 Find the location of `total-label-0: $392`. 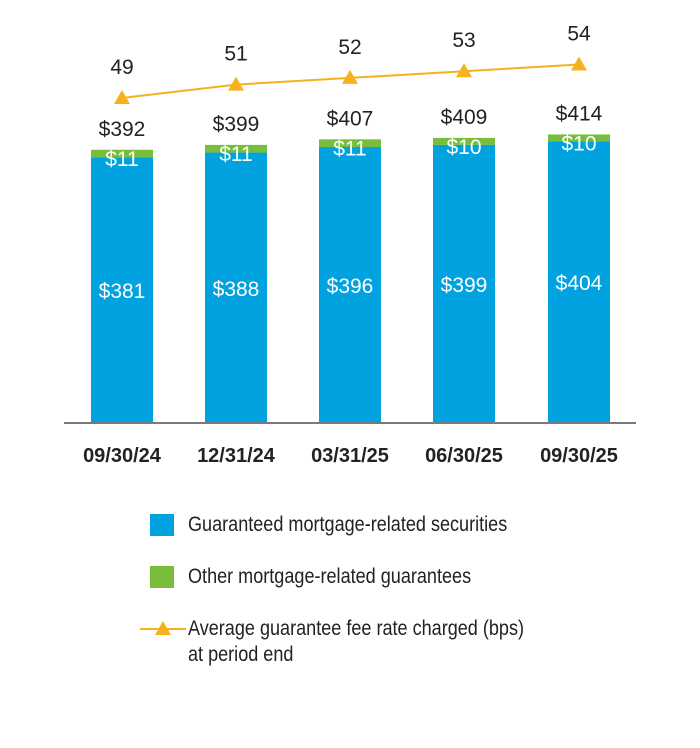

total-label-0: $392 is located at coordinates (122, 129).